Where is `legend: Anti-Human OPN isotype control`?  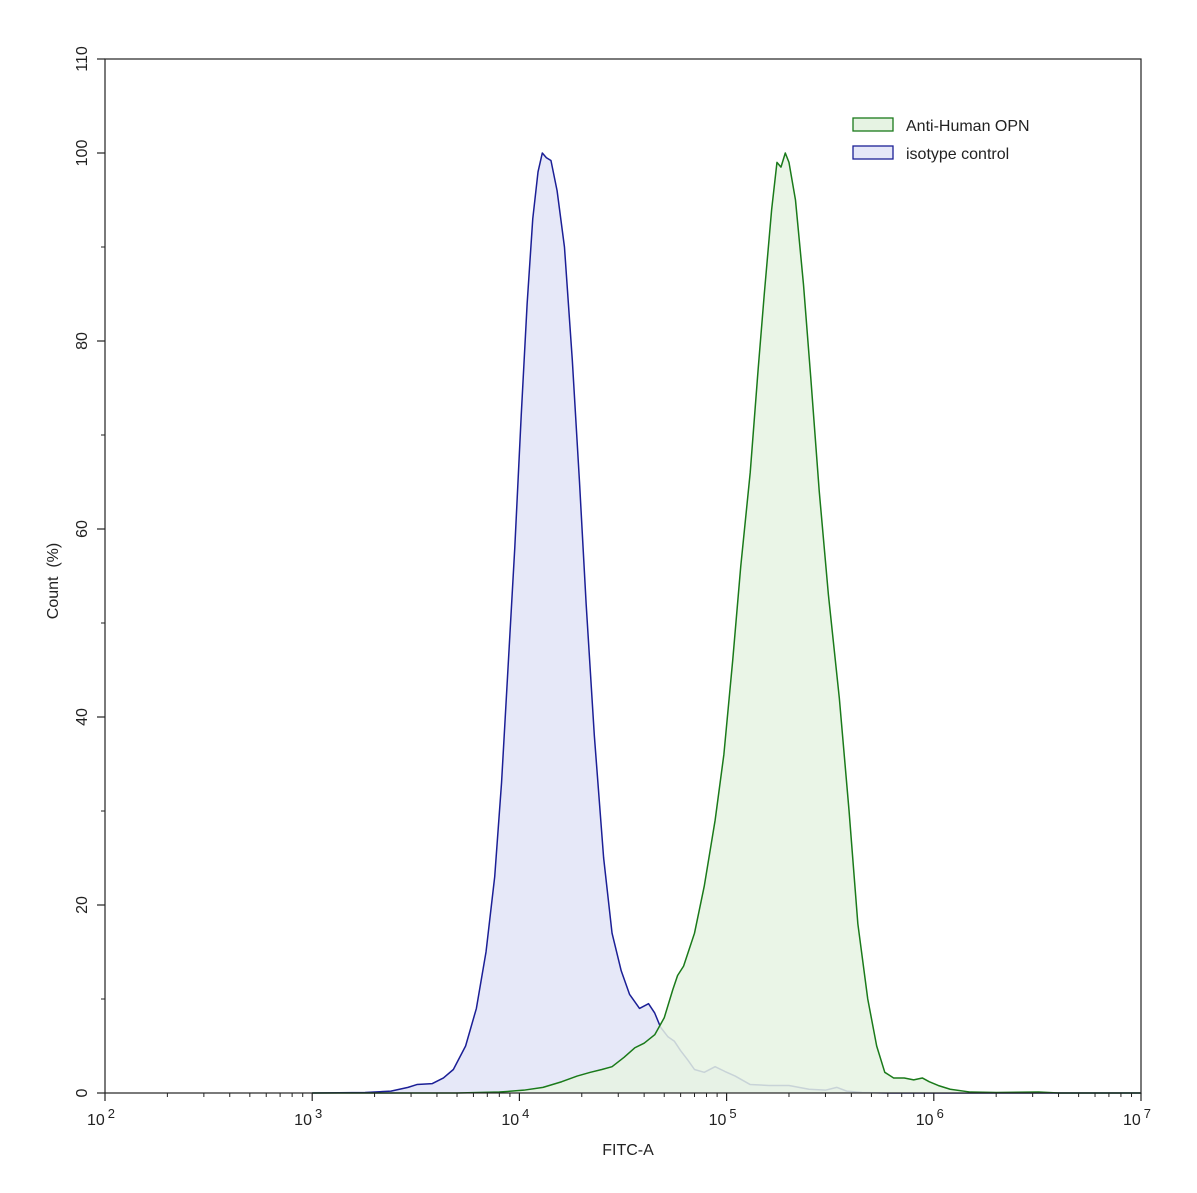 legend: Anti-Human OPN isotype control is located at coordinates (941, 140).